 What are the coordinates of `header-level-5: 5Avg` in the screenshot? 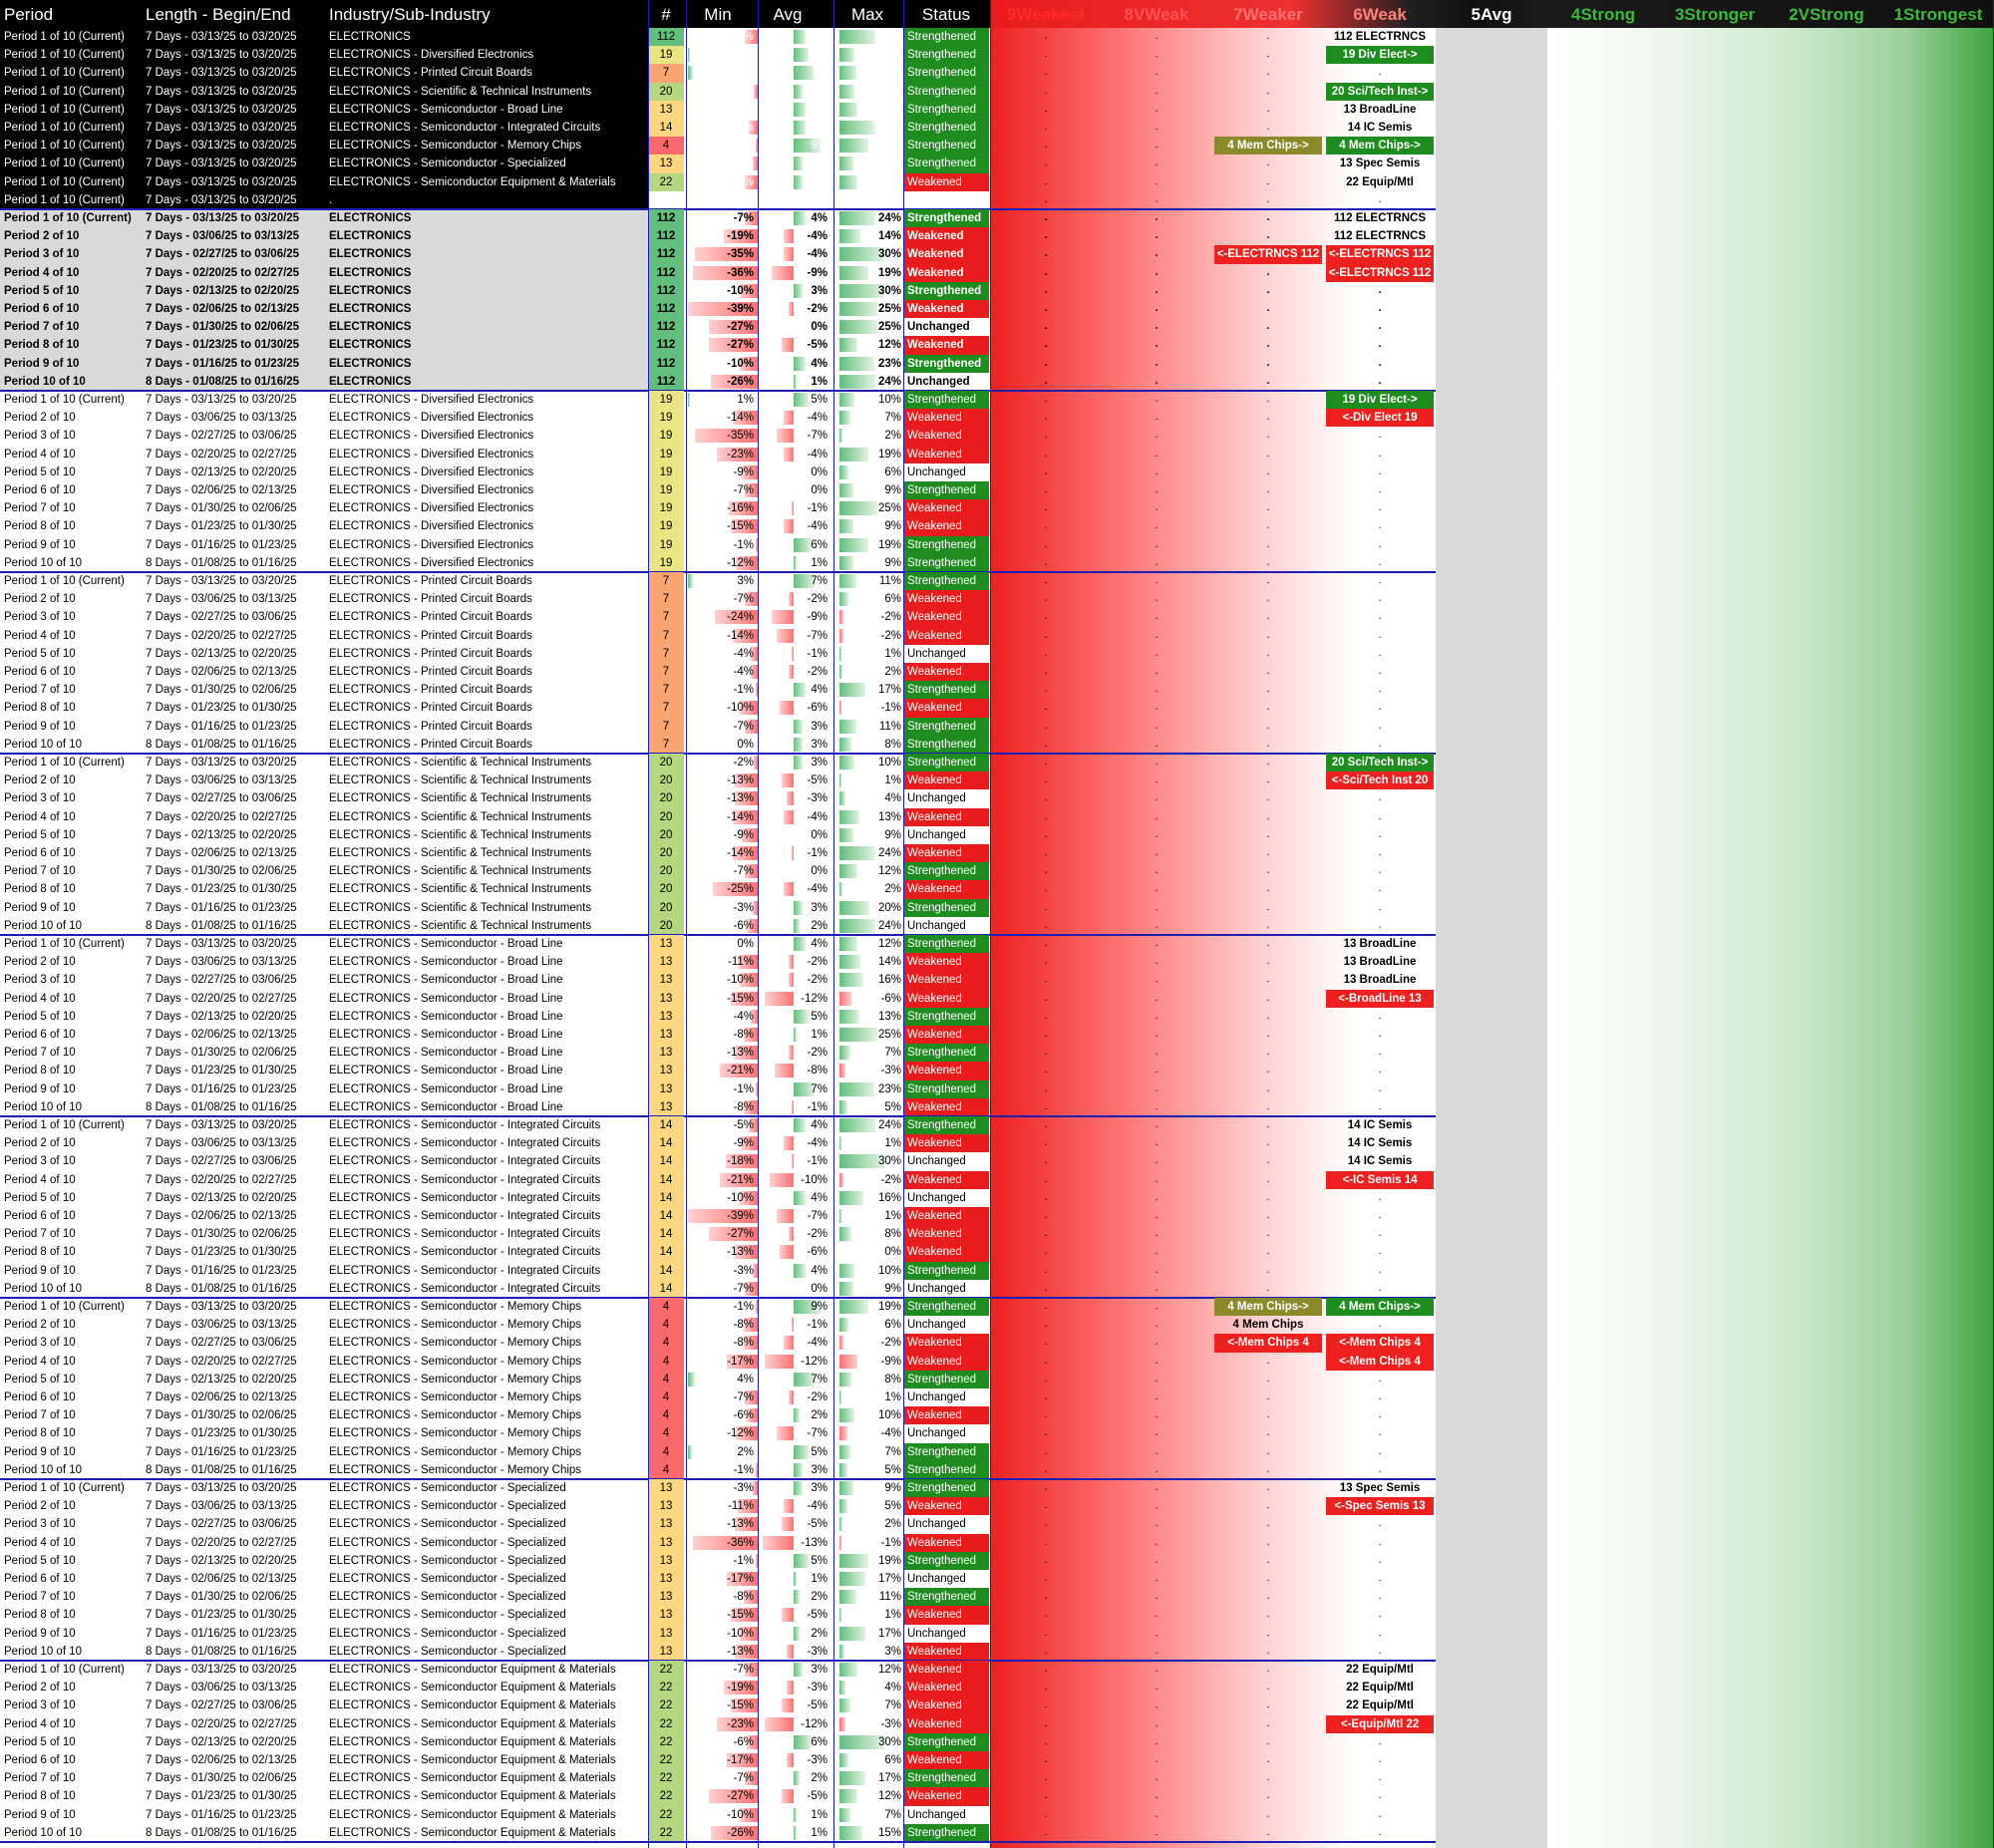 It's located at (1491, 15).